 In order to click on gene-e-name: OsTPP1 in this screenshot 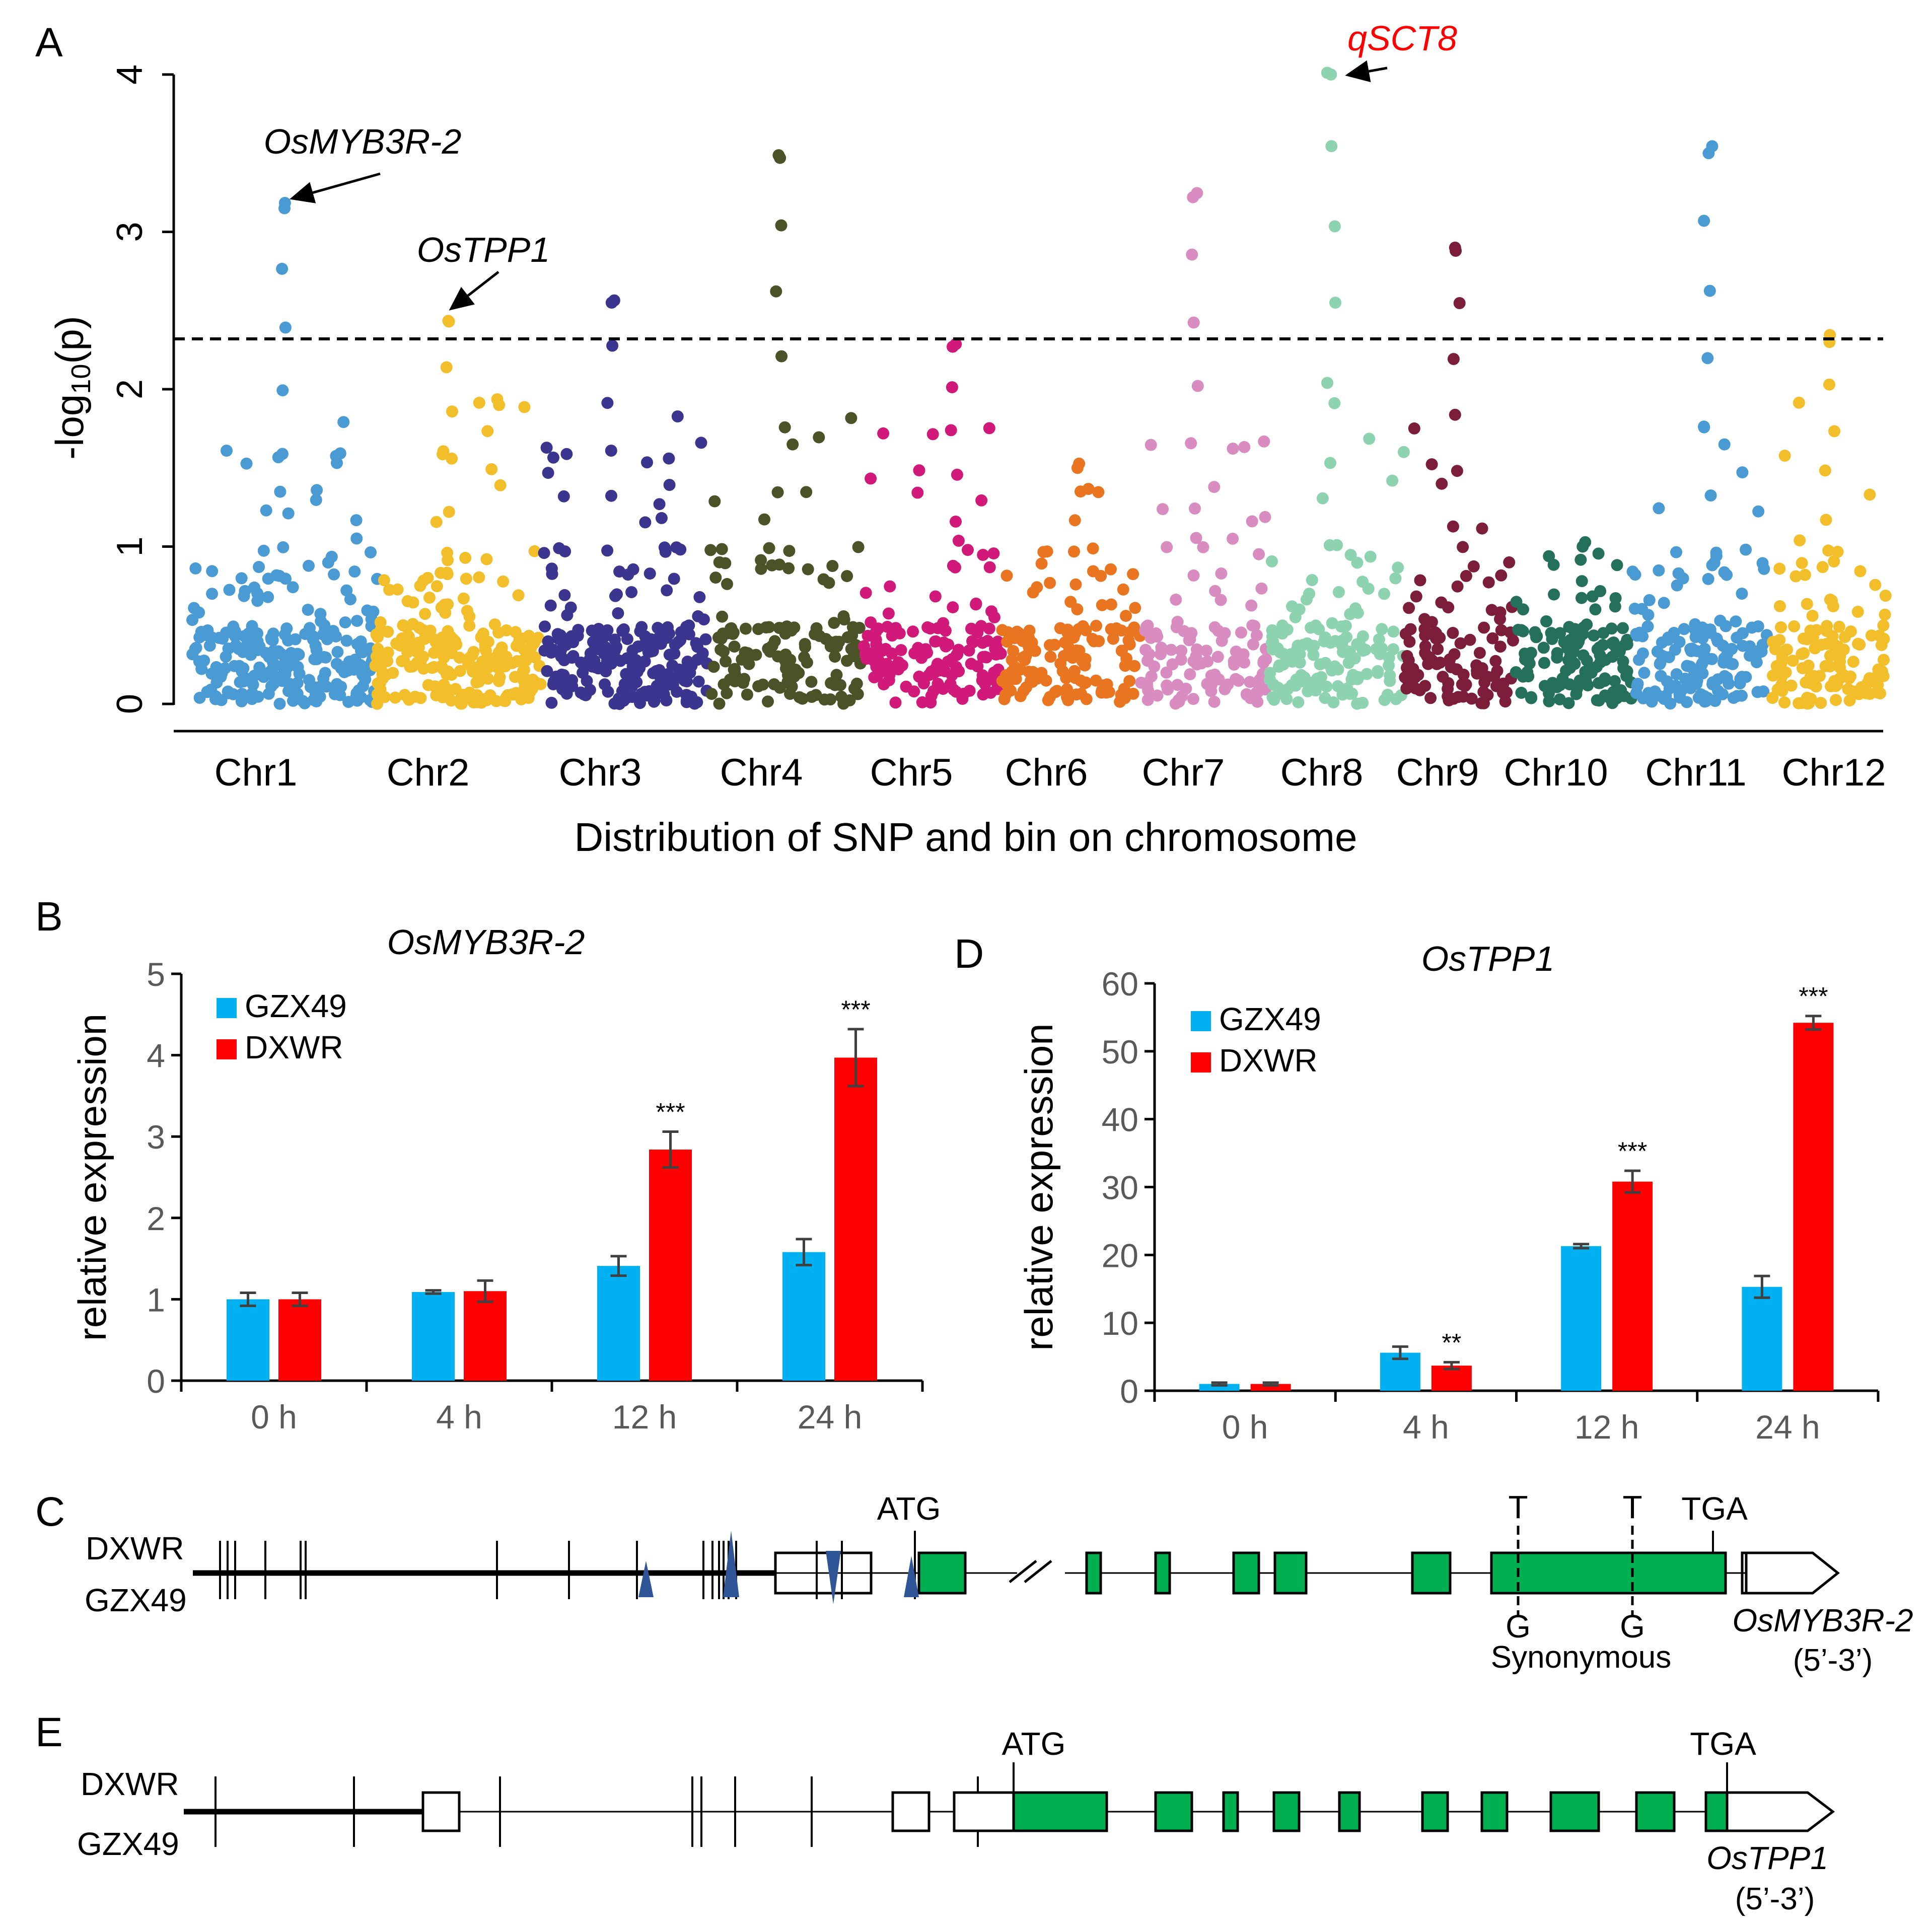, I will do `click(1767, 1858)`.